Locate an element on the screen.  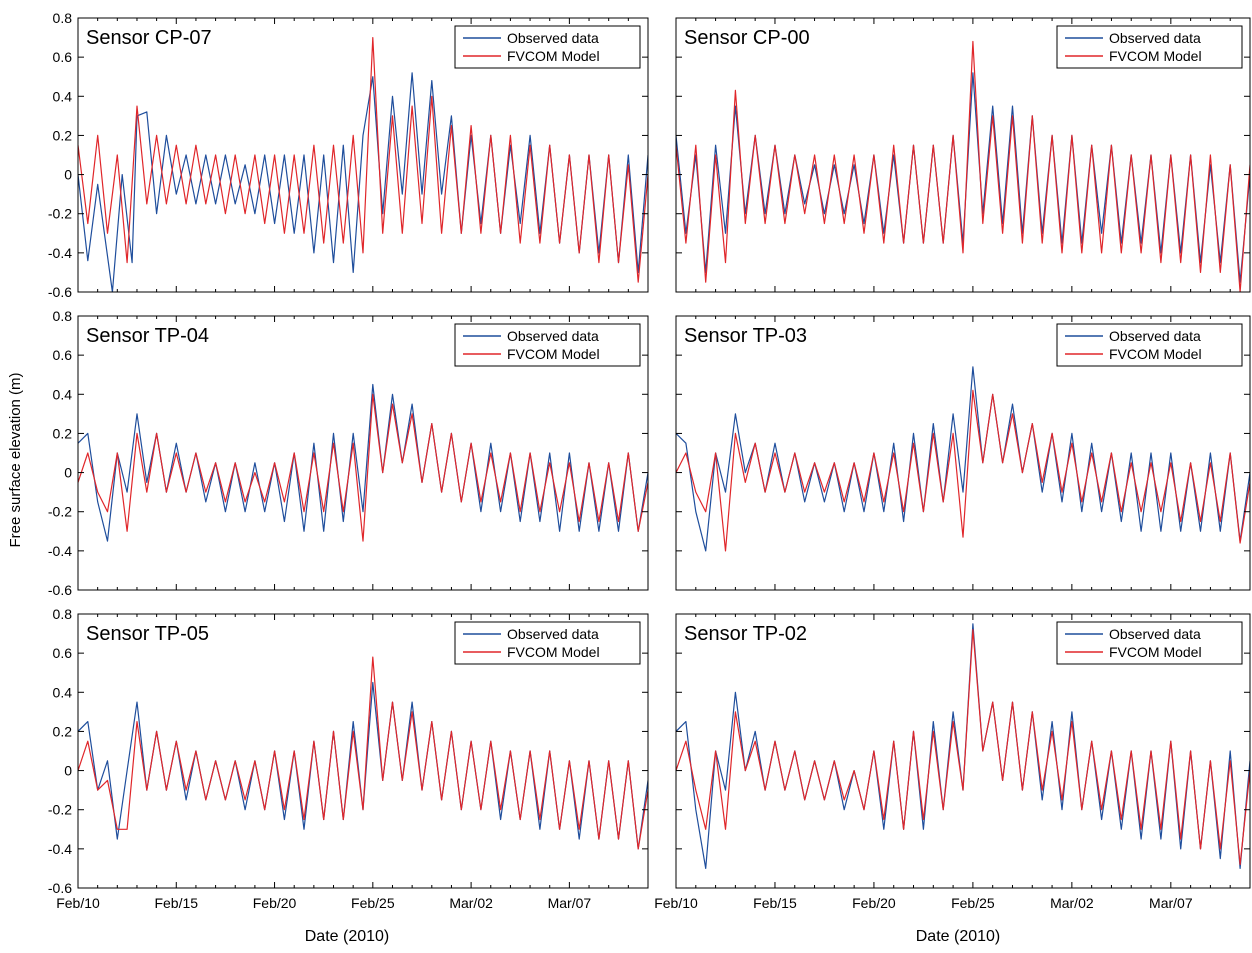
panel-title: Sensor TP-02 is located at coordinates (745, 634).